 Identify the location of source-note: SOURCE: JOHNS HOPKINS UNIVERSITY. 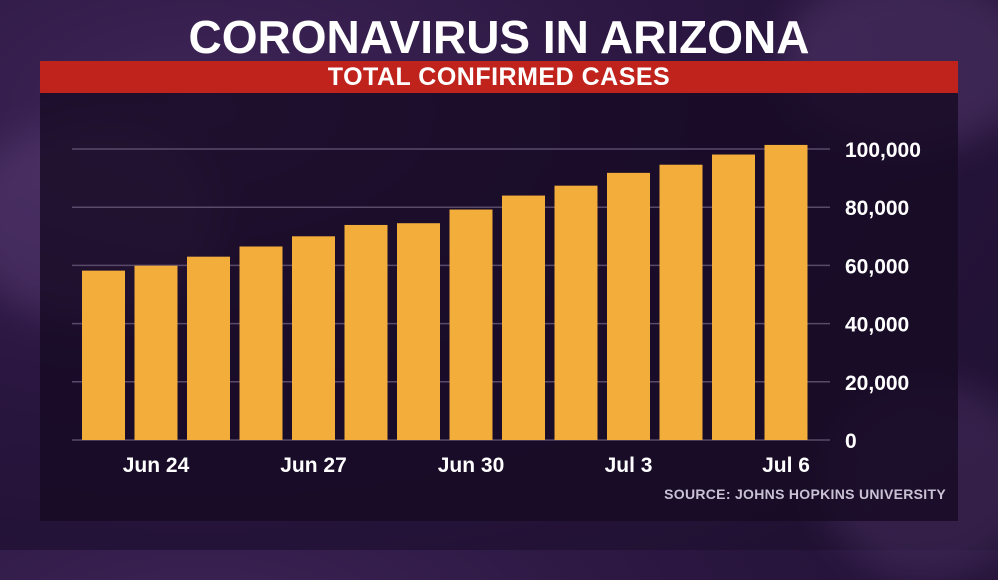
(805, 494).